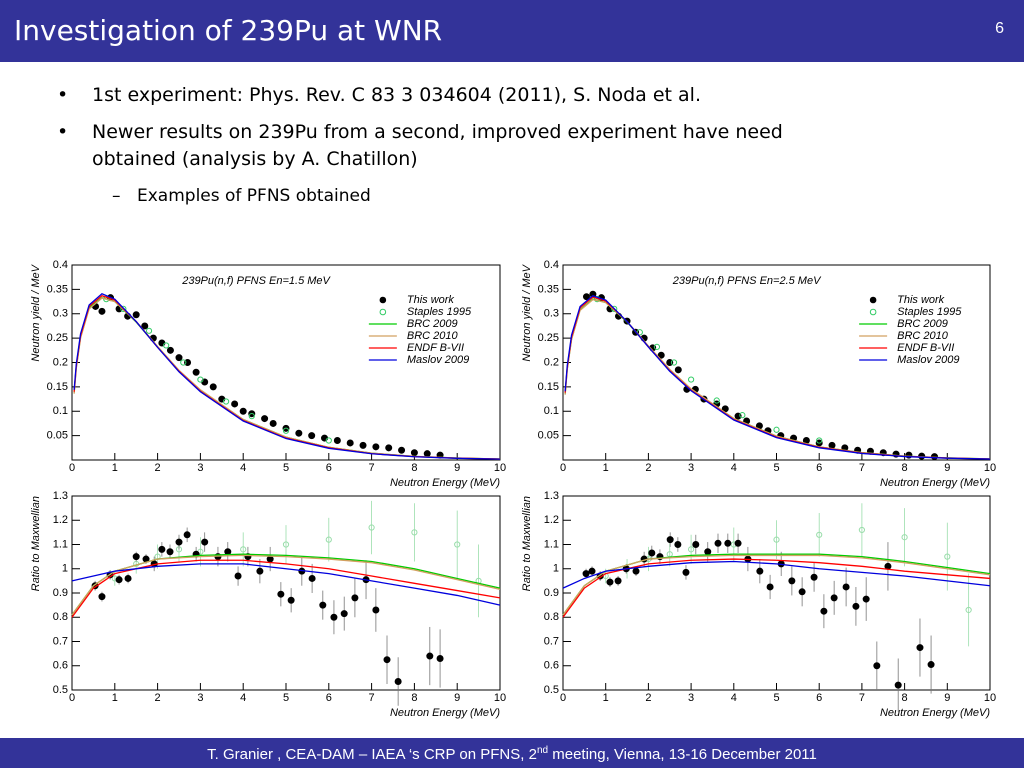 This screenshot has height=772, width=1024. Describe the element at coordinates (551, 520) in the screenshot. I see `y-tick-label: 1.2` at that location.